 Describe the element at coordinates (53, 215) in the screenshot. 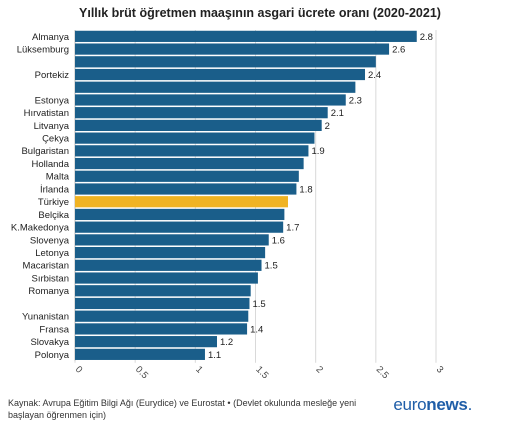

I see `category-label: Belçika` at that location.